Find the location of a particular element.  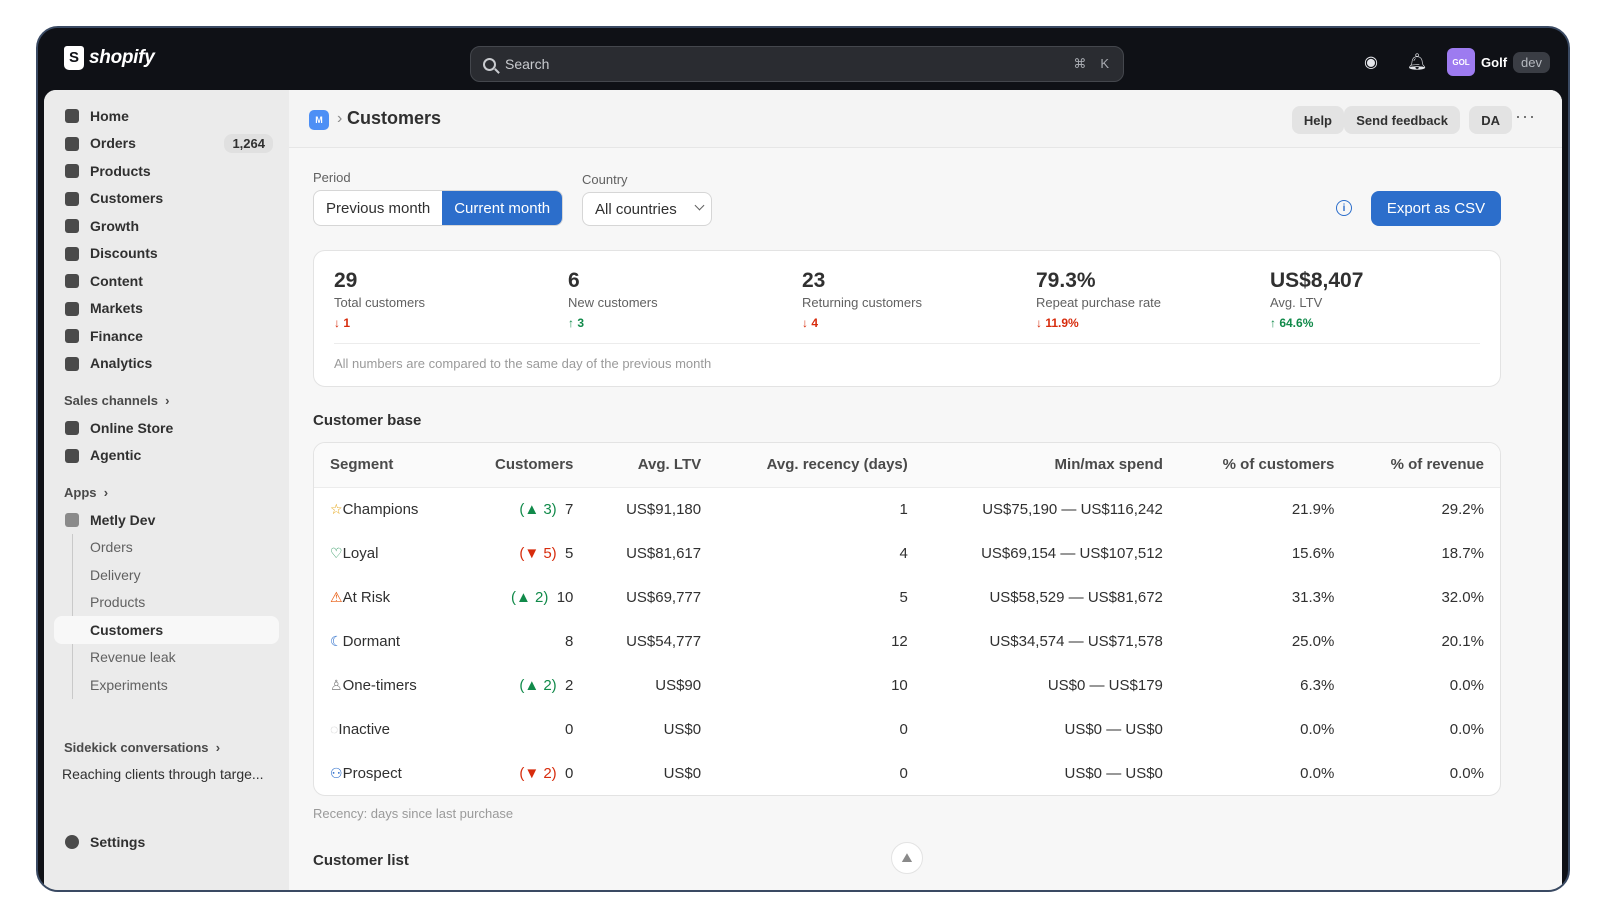

previous-month-button: Previous month is located at coordinates (378, 208).